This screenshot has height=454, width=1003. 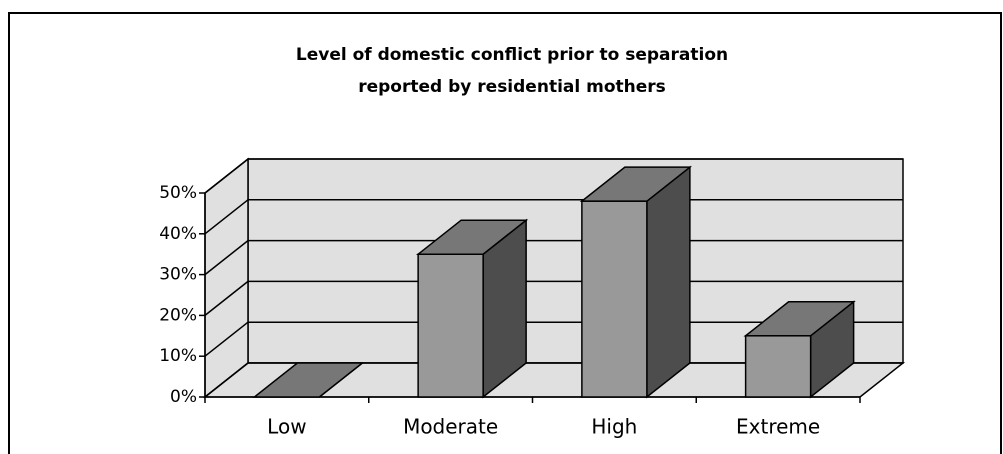 I want to click on chart-title: reported by residential mothers, so click(x=512, y=87).